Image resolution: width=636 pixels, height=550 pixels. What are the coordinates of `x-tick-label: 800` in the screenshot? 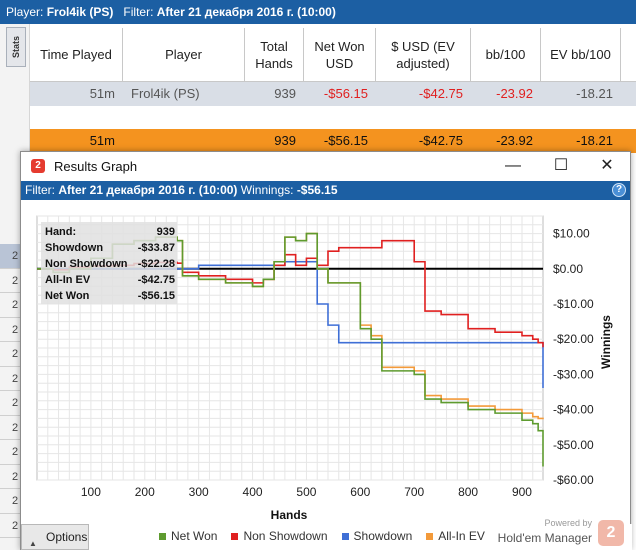 It's located at (468, 492).